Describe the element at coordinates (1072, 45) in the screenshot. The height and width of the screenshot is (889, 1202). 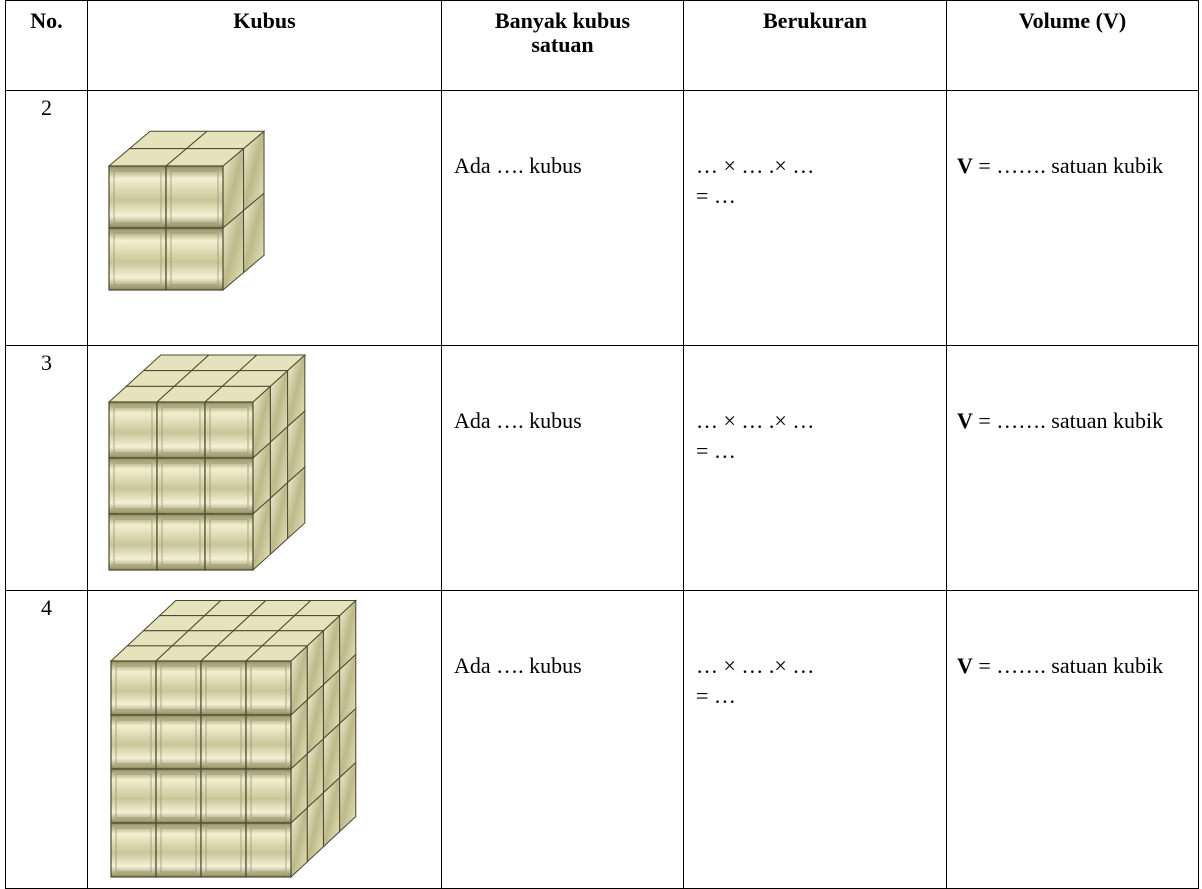
I see `header-cell: Volume (V)` at that location.